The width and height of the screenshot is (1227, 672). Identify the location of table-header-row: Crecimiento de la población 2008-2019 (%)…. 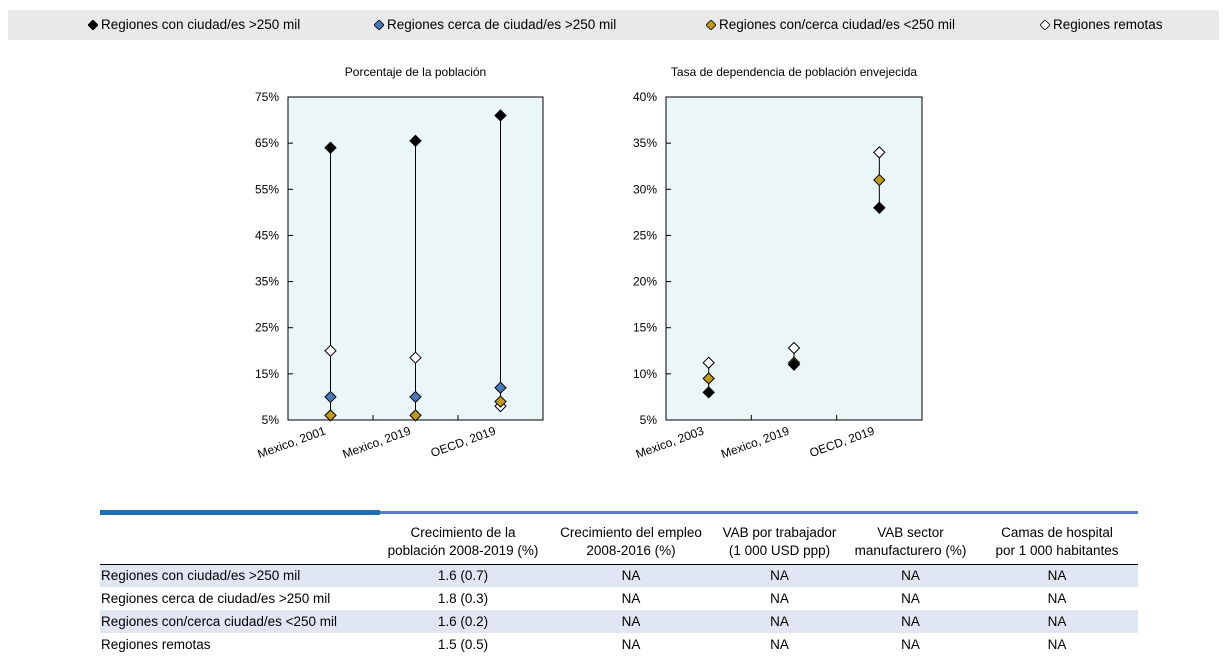
(619, 537).